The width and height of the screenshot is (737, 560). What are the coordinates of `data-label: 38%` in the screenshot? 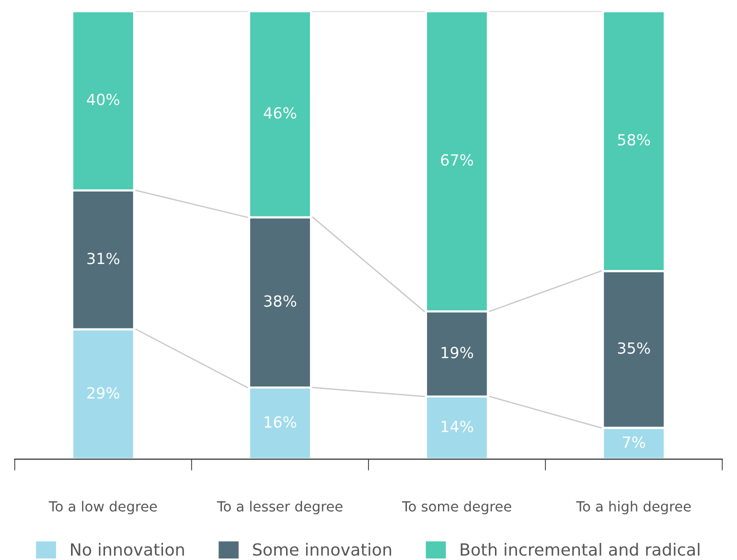 It's located at (280, 301).